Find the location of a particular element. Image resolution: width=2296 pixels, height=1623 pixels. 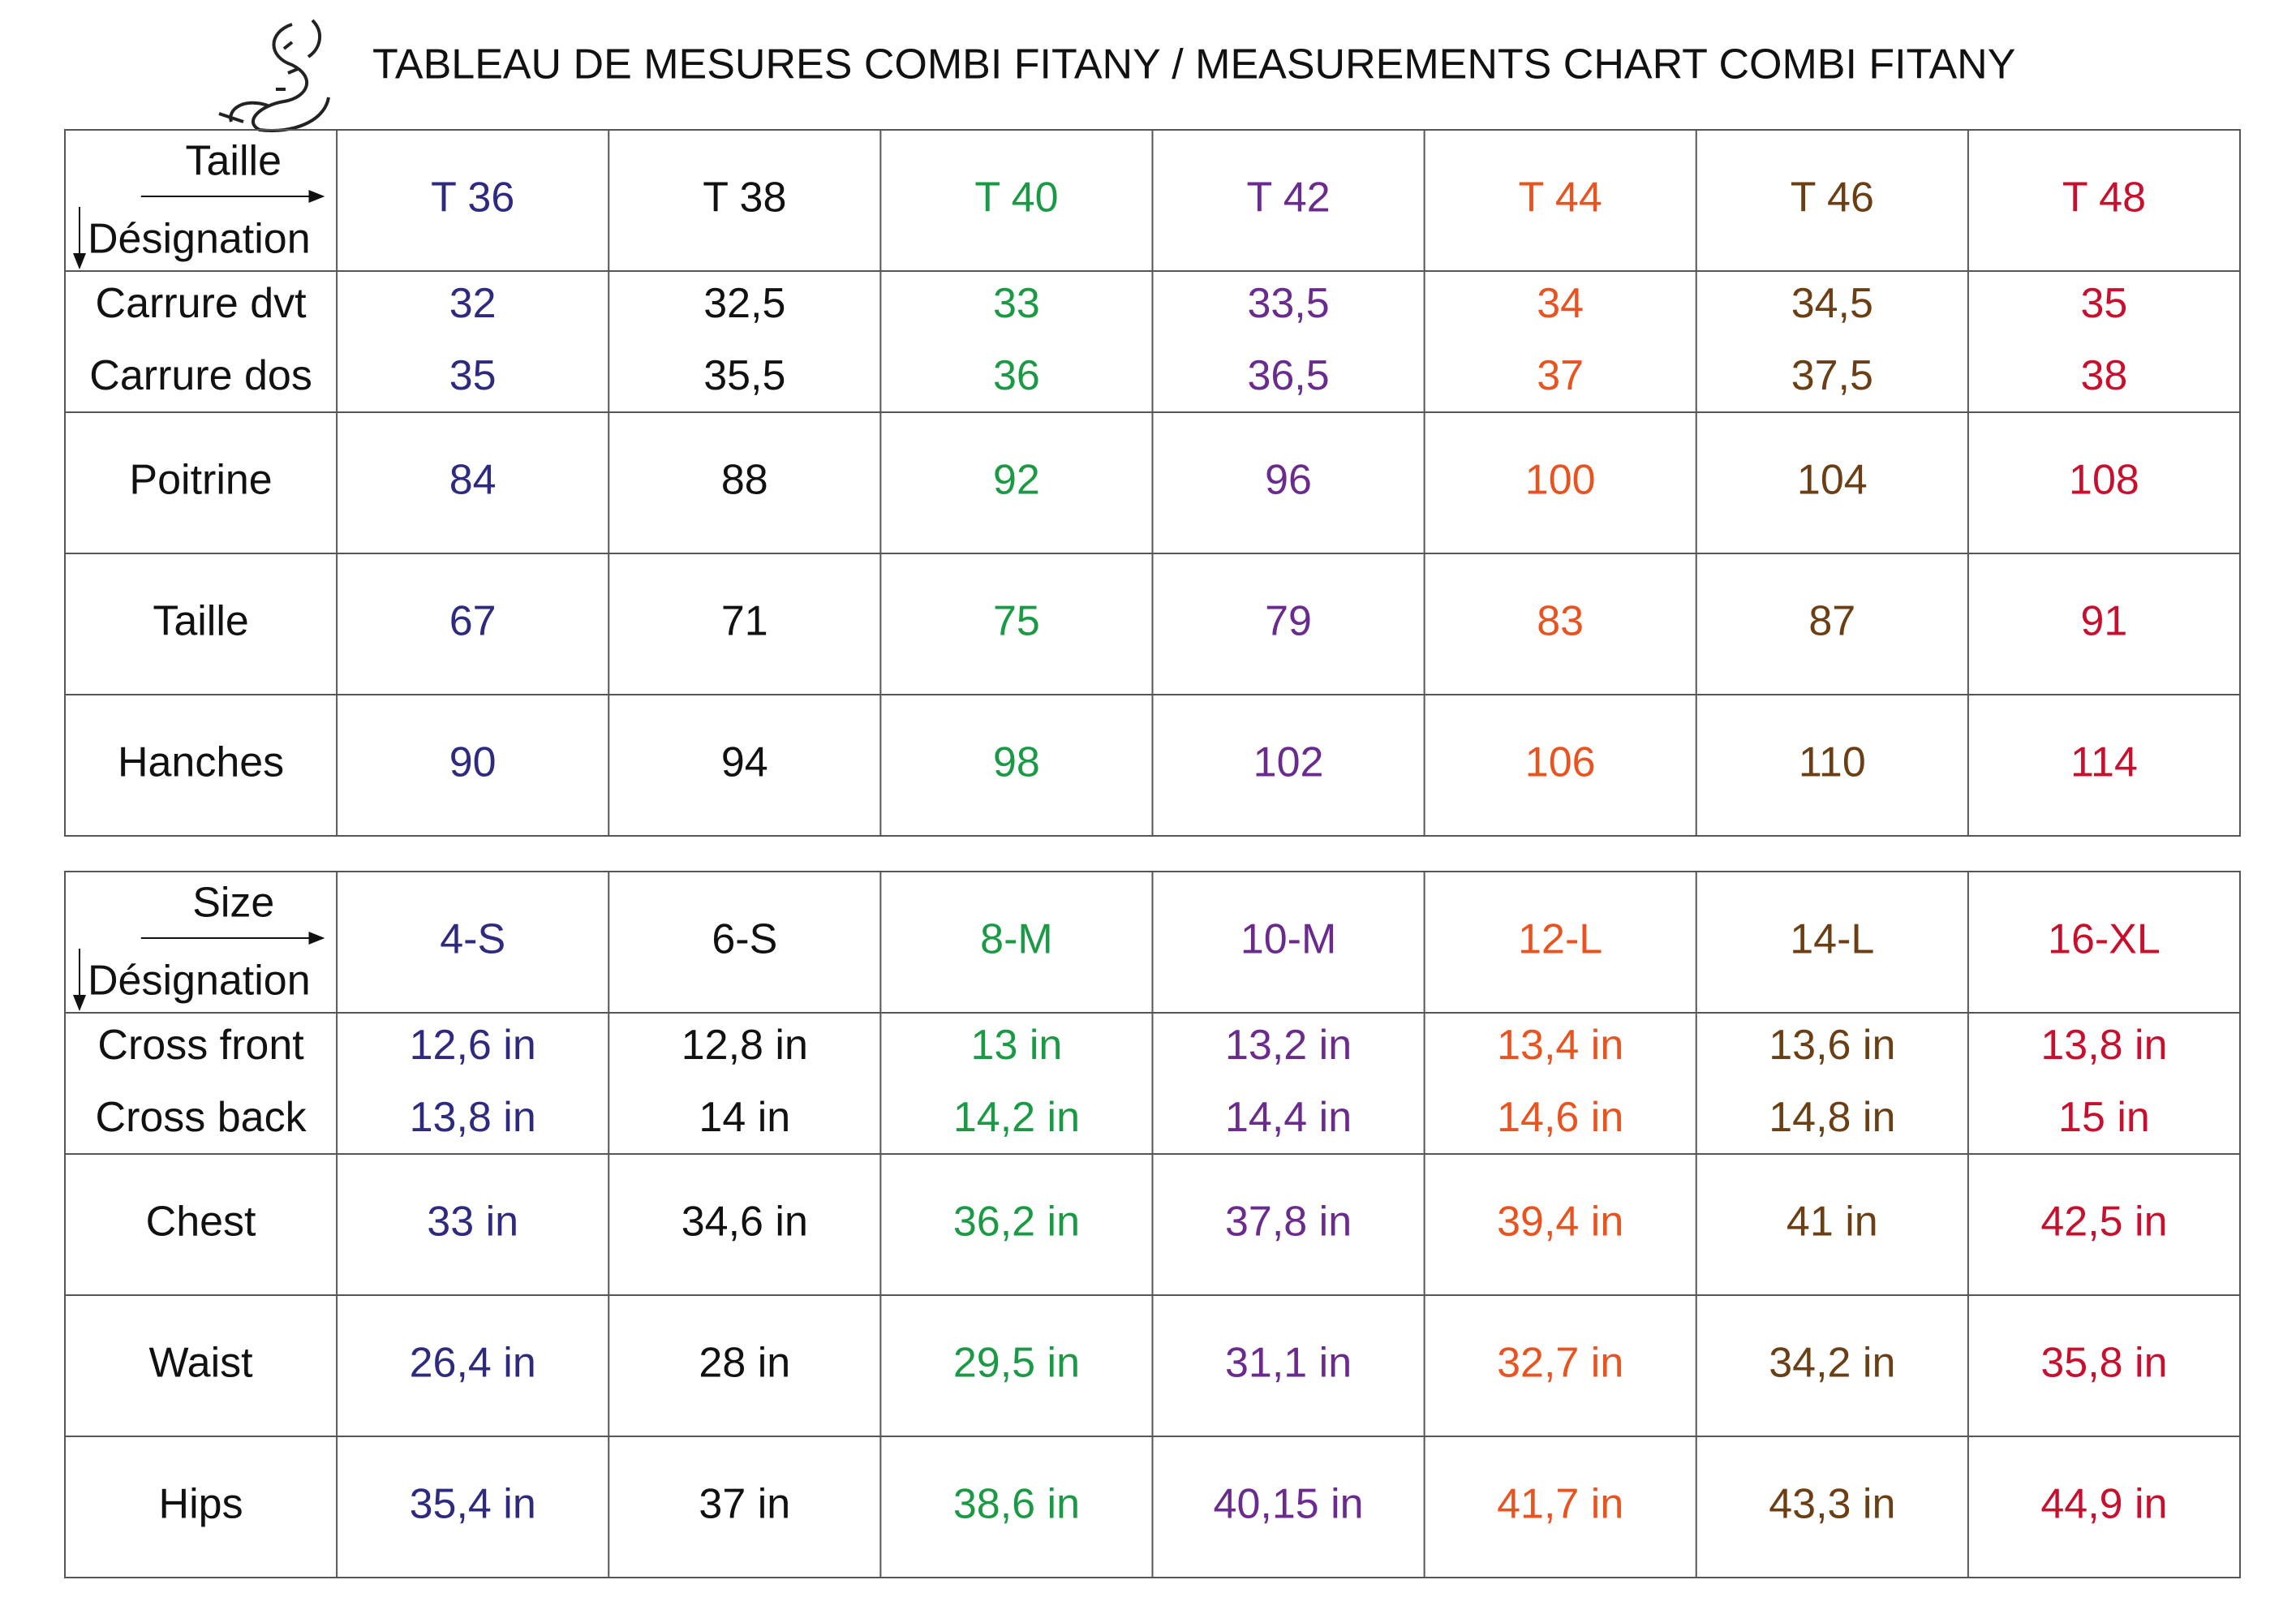

cell-value: 37 is located at coordinates (1560, 375).